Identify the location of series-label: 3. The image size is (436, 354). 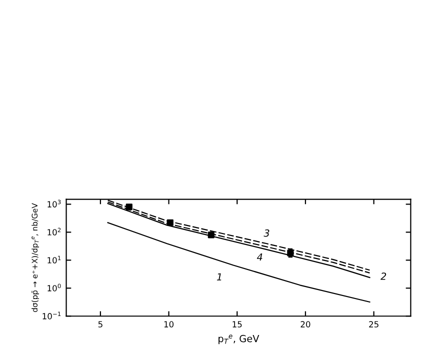
(267, 233).